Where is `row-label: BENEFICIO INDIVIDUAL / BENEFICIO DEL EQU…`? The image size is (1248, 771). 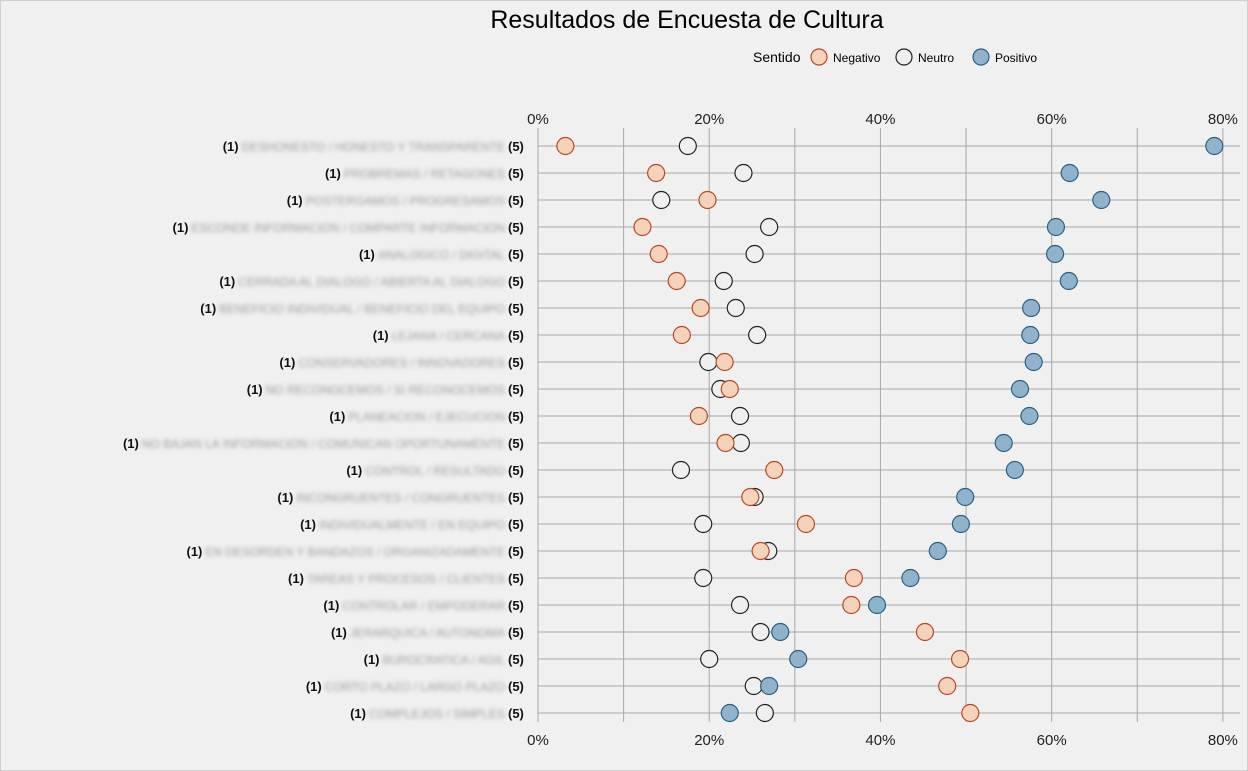
row-label: BENEFICIO INDIVIDUAL / BENEFICIO DEL EQU… is located at coordinates (362, 309).